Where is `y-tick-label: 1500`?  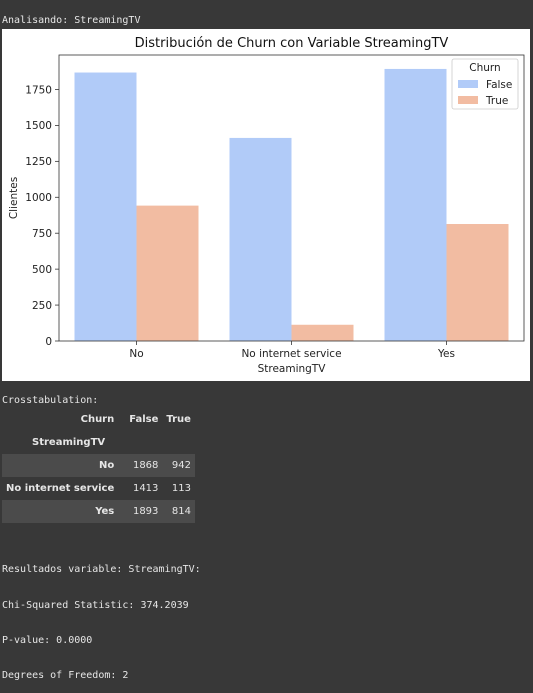
y-tick-label: 1500 is located at coordinates (38, 126).